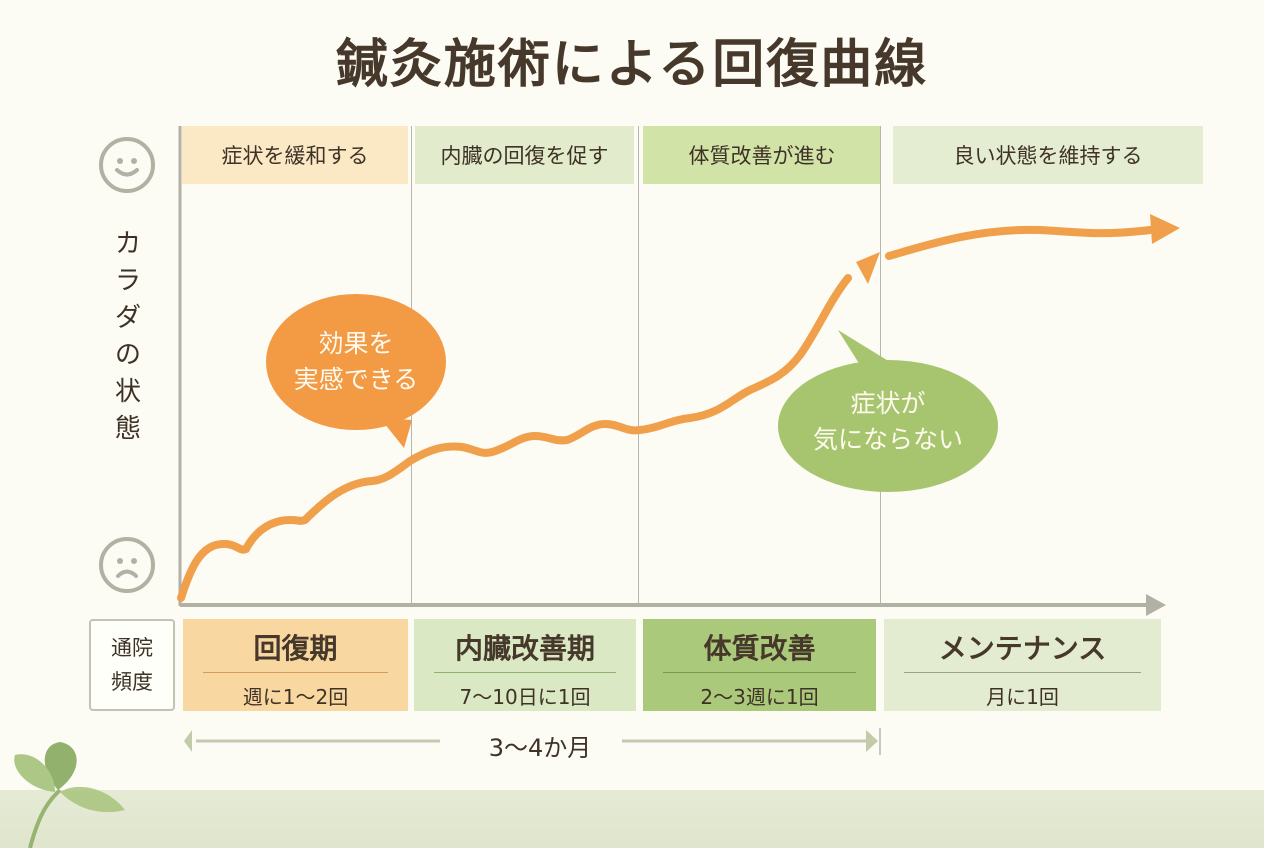  I want to click on sad-face-icon, so click(127, 565).